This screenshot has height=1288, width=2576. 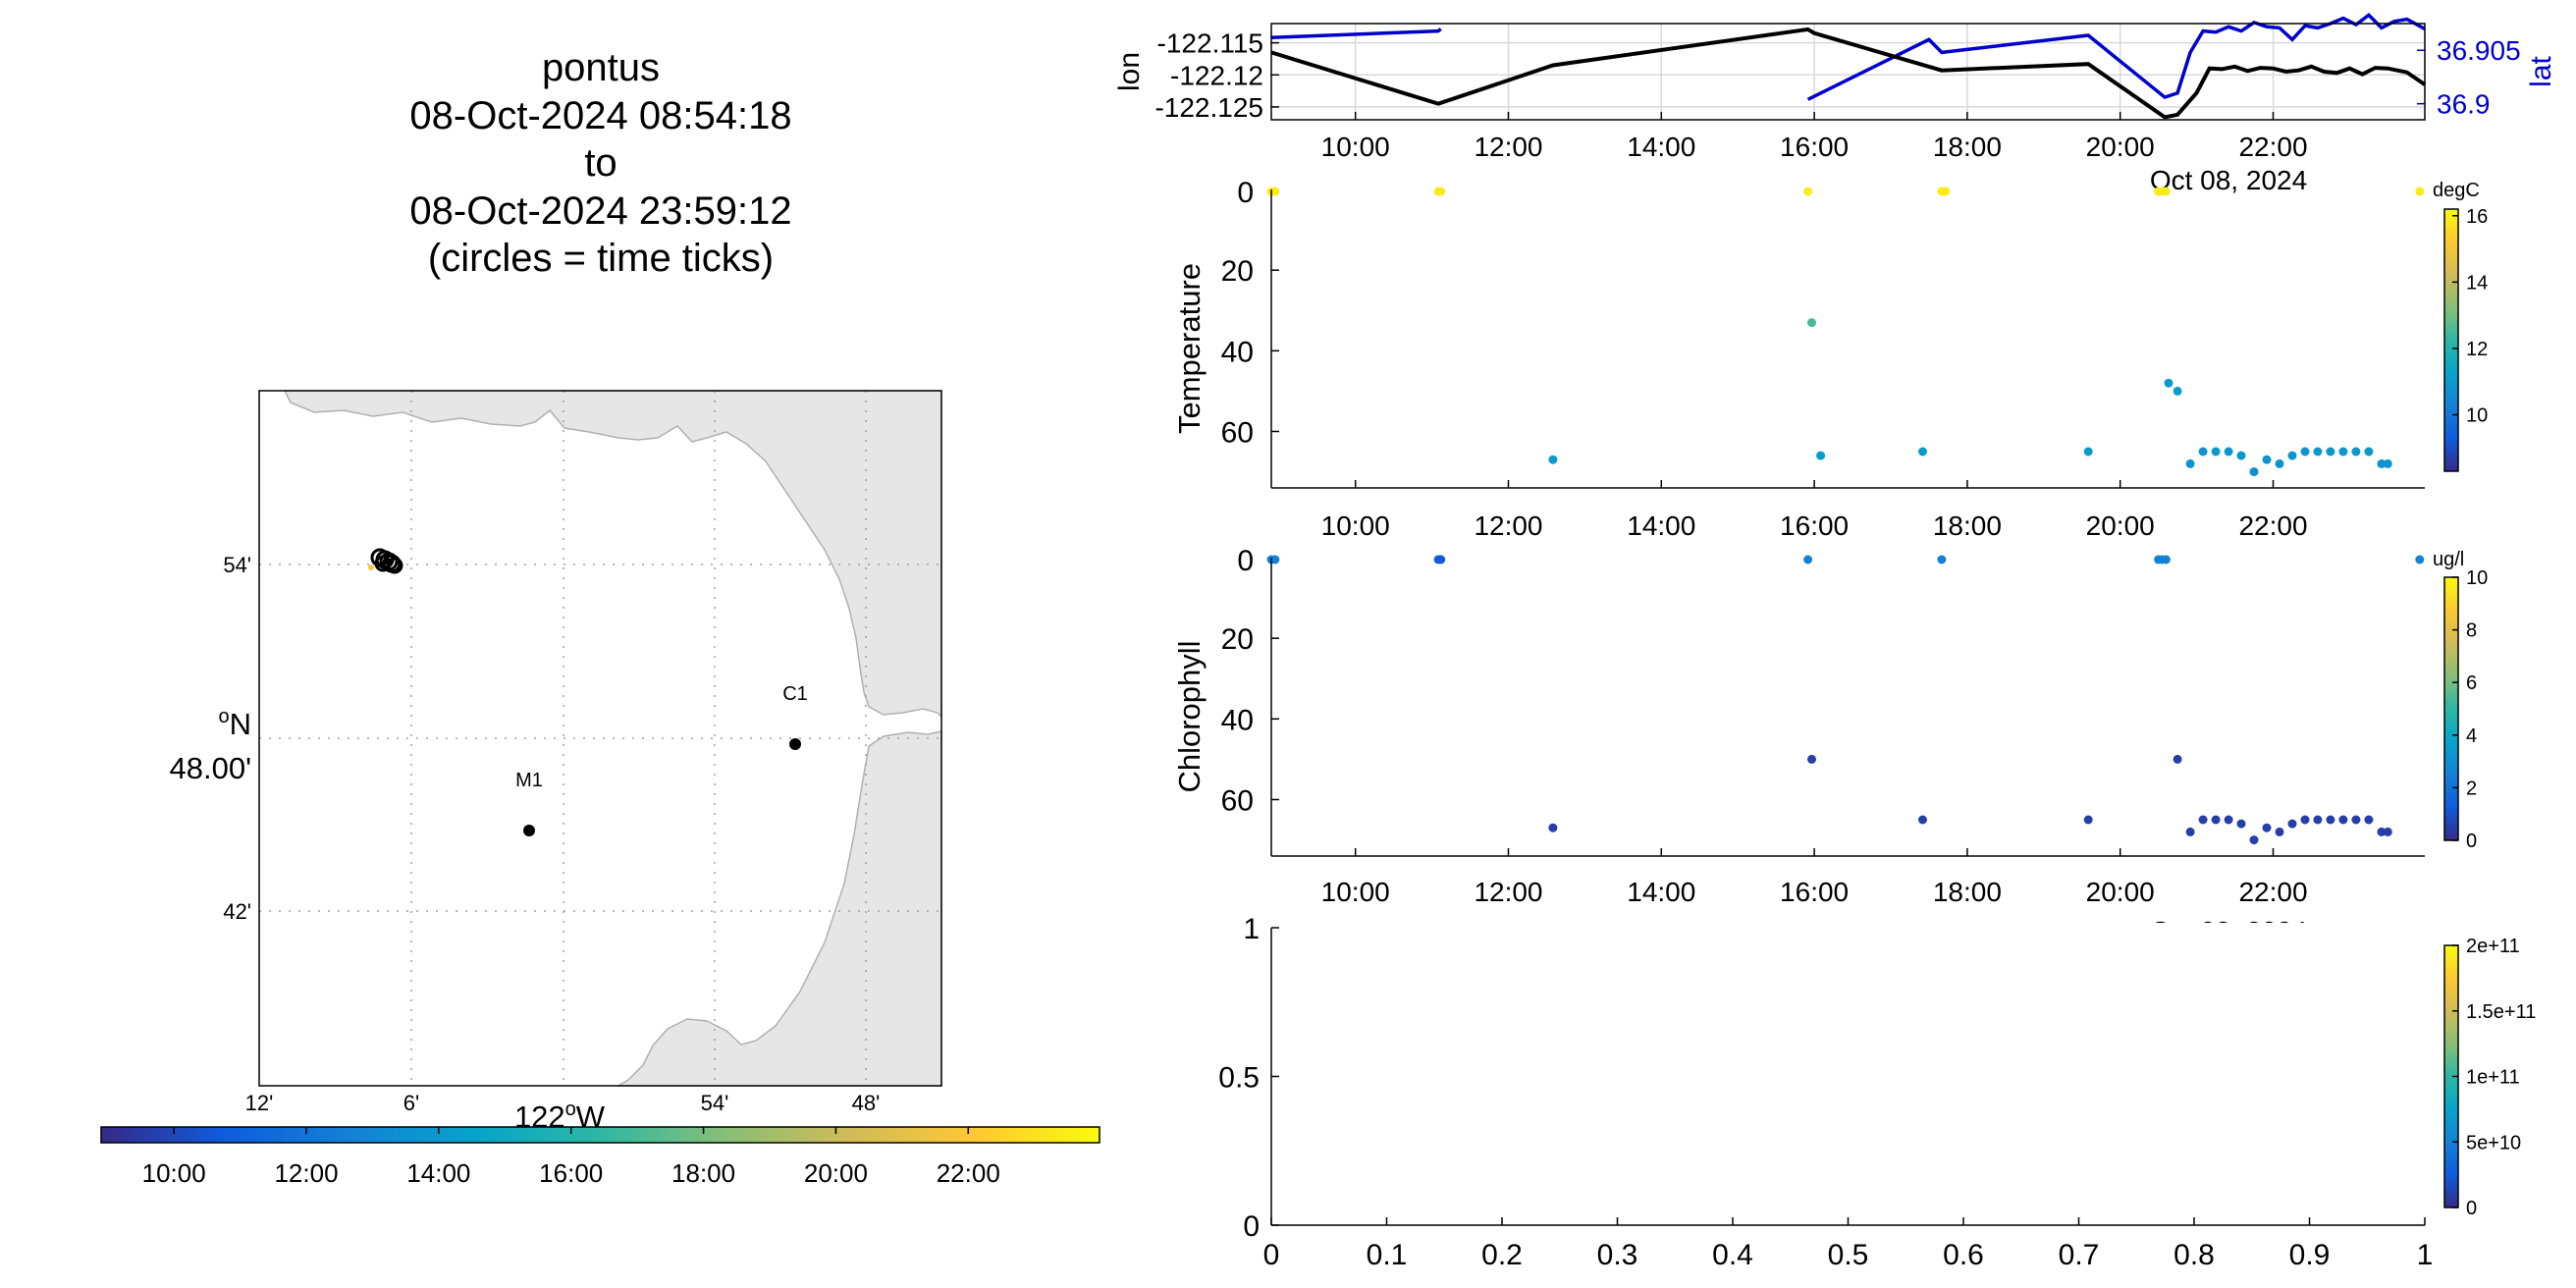 I want to click on lat-minutes: 48.00', so click(x=211, y=768).